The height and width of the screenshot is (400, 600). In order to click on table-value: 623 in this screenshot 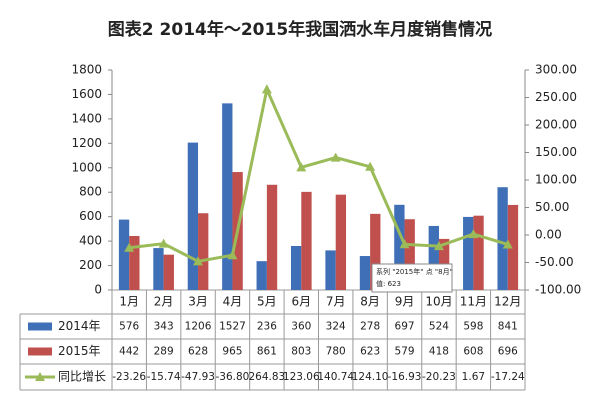, I will do `click(370, 352)`.